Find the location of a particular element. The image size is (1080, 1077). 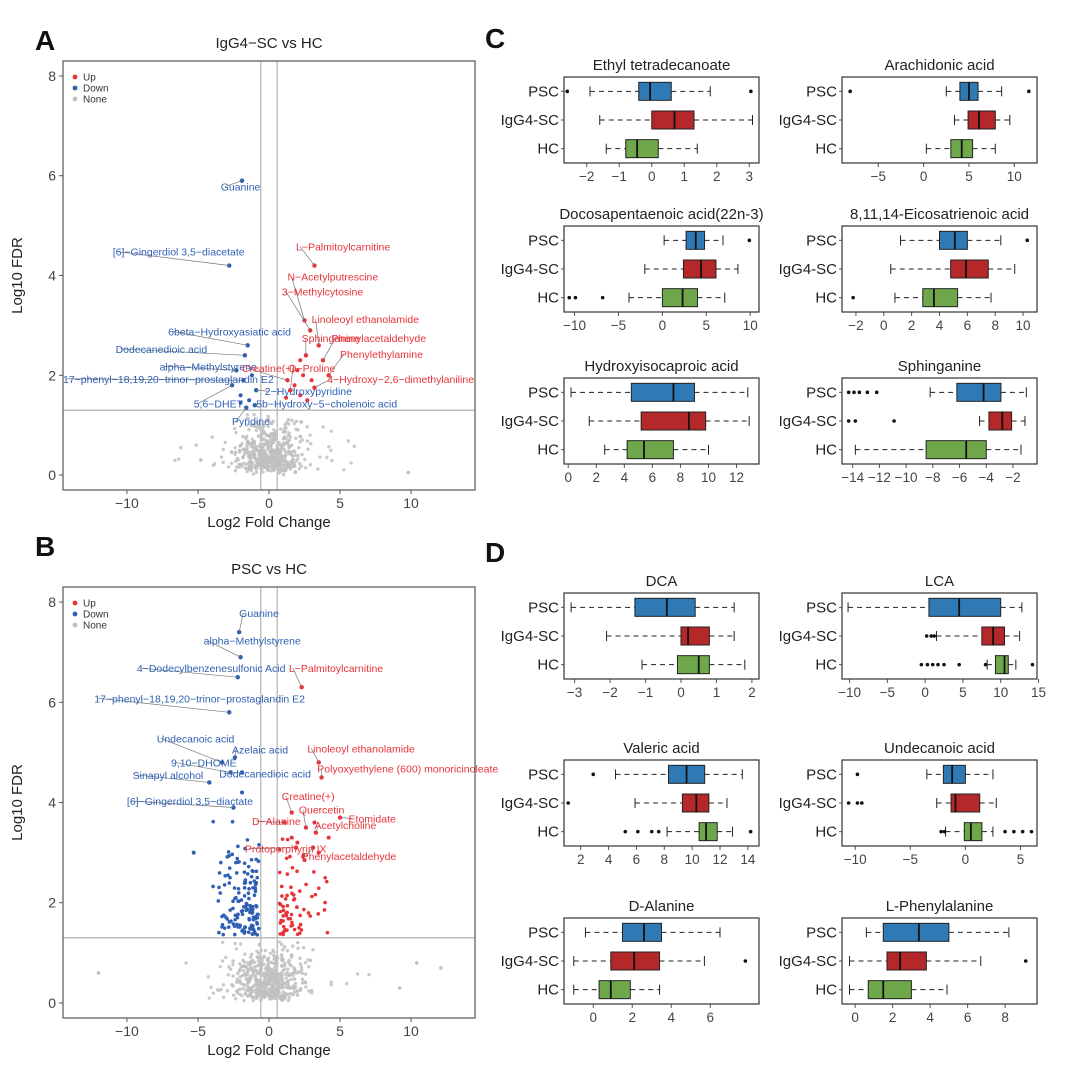

x-tick-label: 1 is located at coordinates (717, 692).